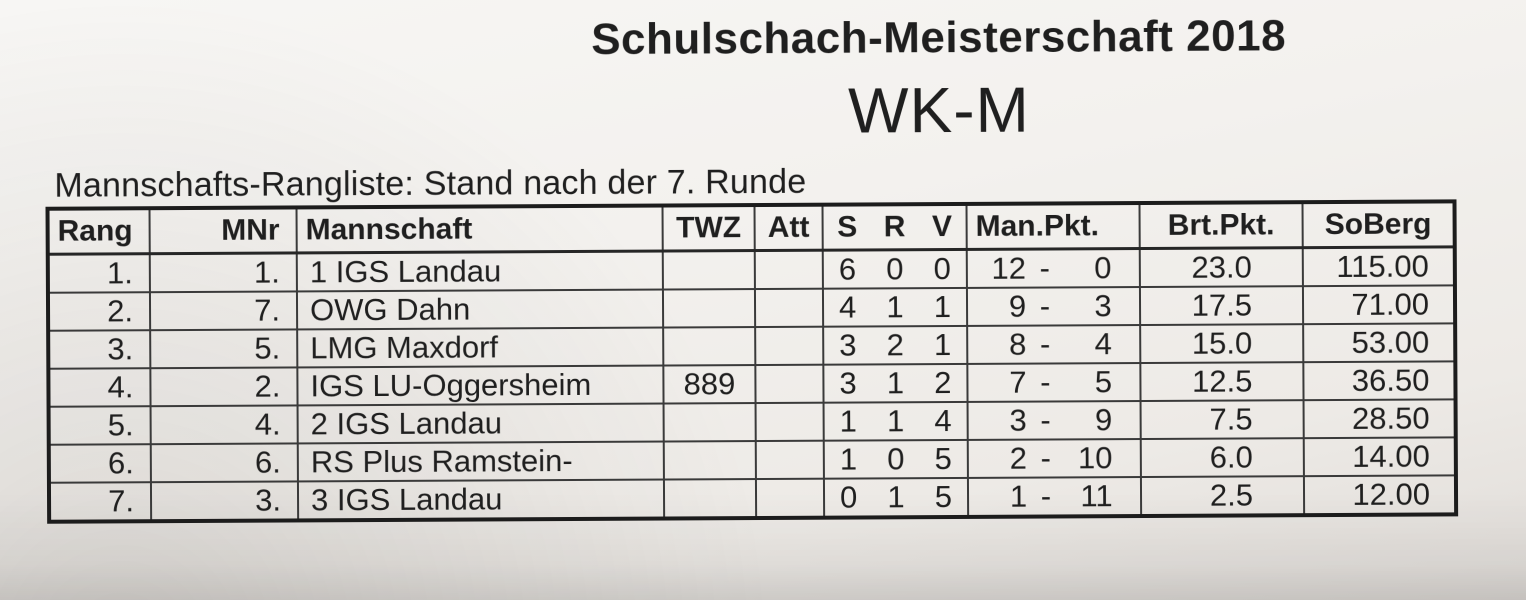 The image size is (1526, 600). Describe the element at coordinates (1379, 381) in the screenshot. I see `cell-soberg: 36.50` at that location.